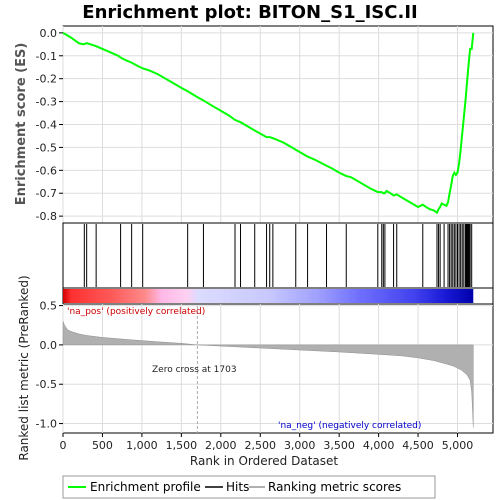 This screenshot has height=500, width=500. I want to click on es-y-axis-label: Enrichment score (ES), so click(21, 124).